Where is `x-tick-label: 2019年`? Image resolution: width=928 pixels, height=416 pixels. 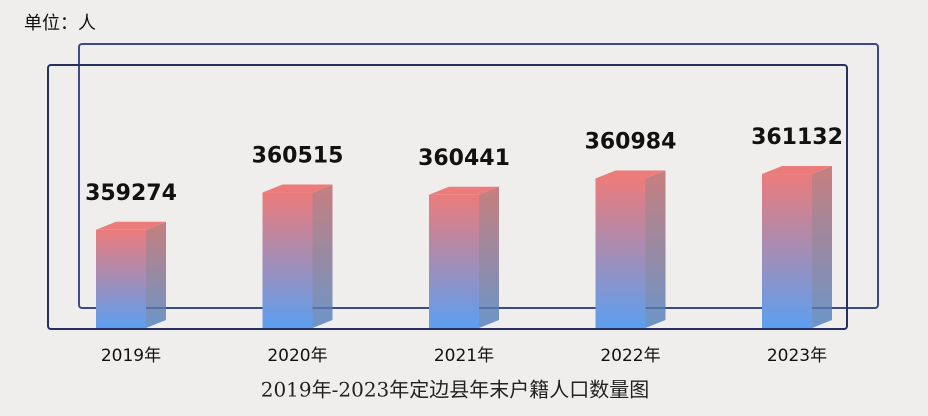 x-tick-label: 2019年 is located at coordinates (131, 356).